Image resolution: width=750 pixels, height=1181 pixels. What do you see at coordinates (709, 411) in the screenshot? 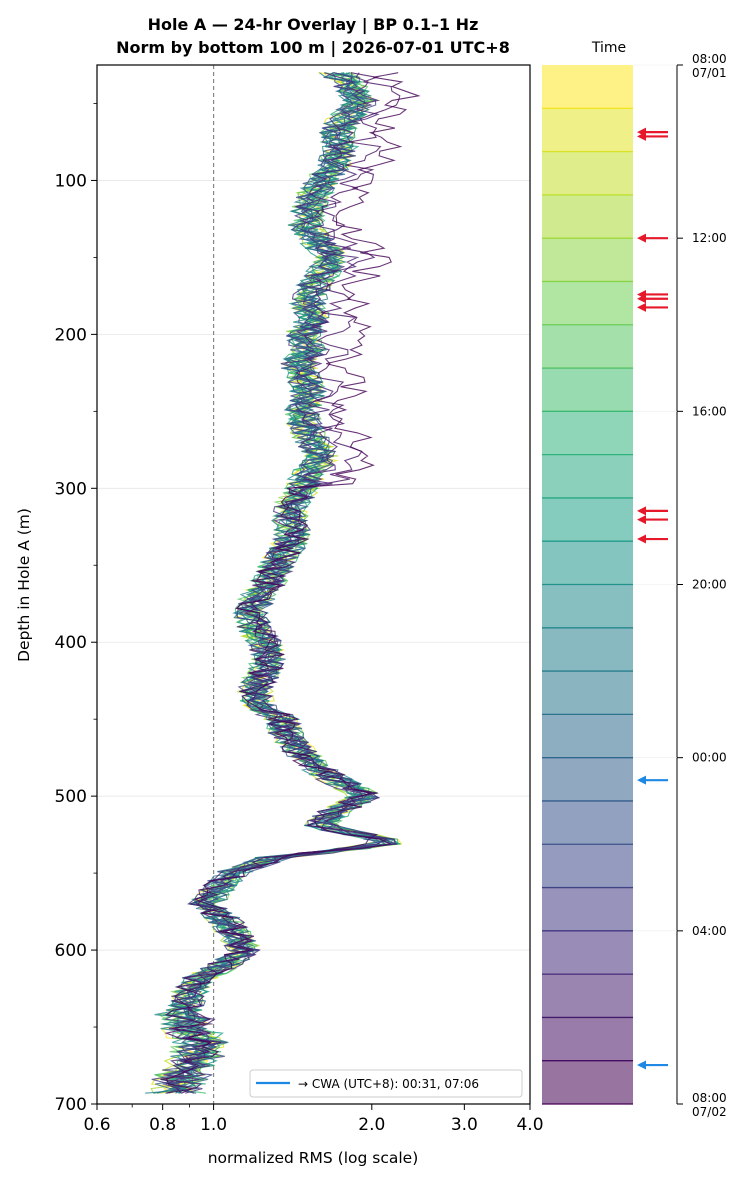
I see `colorbar-tick-label-2: 16:00` at bounding box center [709, 411].